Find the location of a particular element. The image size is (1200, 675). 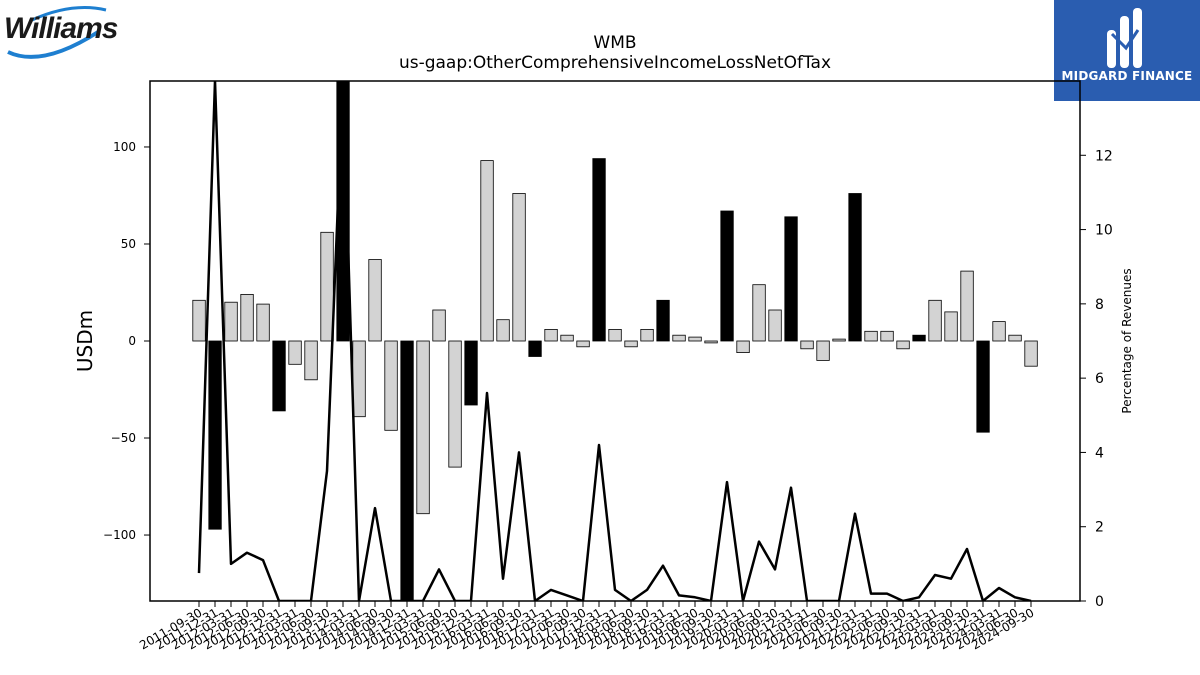

midgard-mark-icon is located at coordinates (1124, 38).